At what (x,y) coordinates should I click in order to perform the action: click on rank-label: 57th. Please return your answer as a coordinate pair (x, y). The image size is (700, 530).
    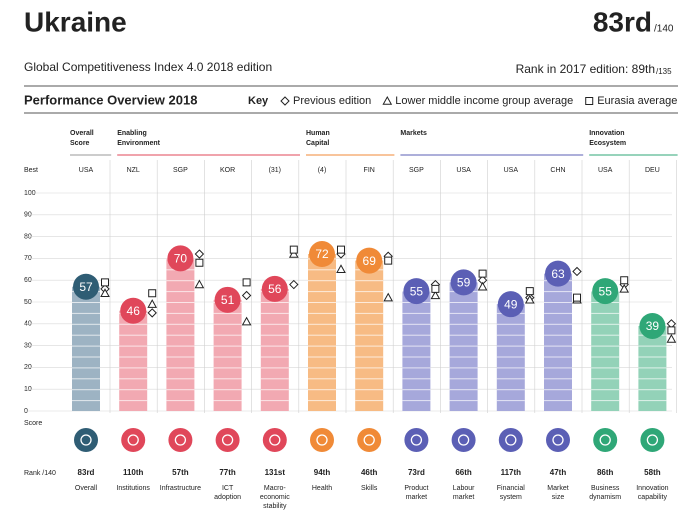
    Looking at the image, I should click on (180, 472).